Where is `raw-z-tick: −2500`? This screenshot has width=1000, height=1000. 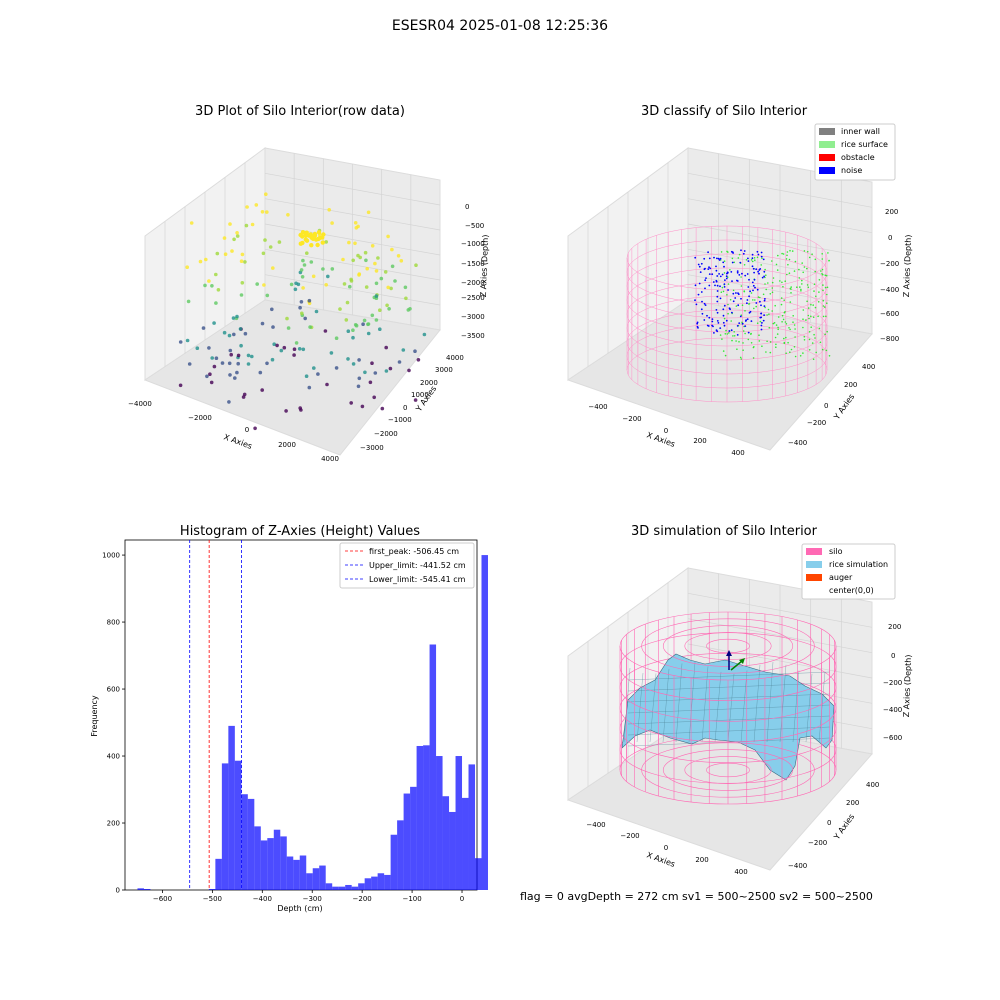 raw-z-tick: −2500 is located at coordinates (473, 298).